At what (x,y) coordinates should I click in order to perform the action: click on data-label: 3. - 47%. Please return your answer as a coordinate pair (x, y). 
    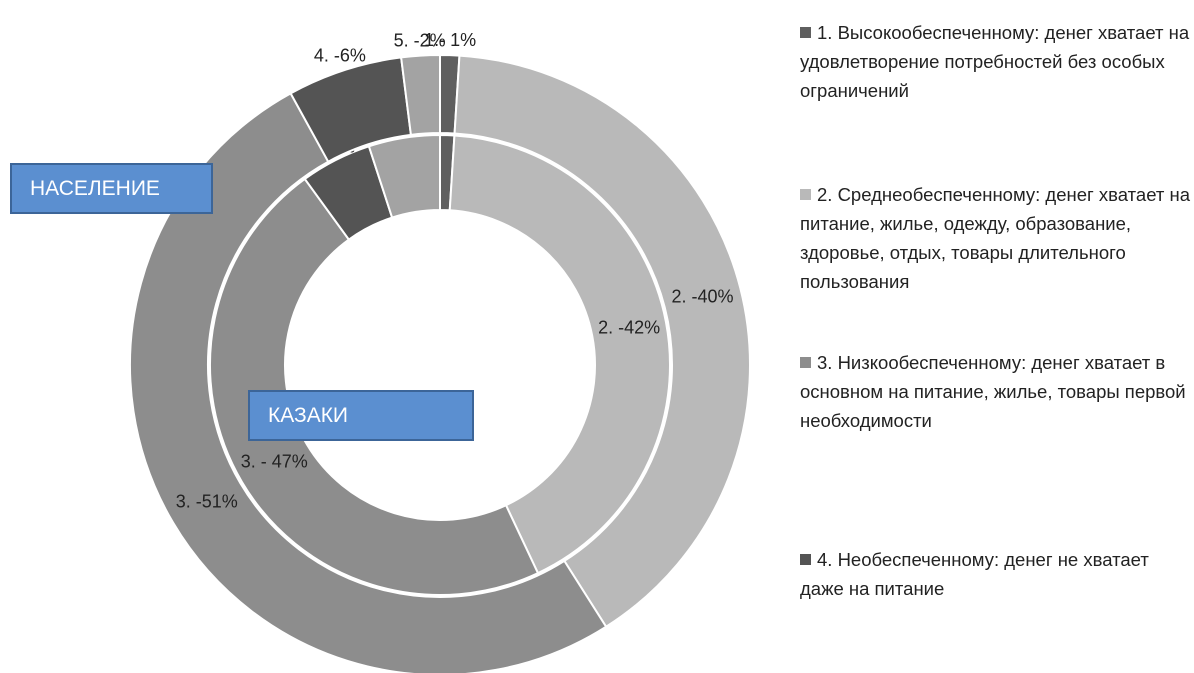
    Looking at the image, I should click on (274, 462).